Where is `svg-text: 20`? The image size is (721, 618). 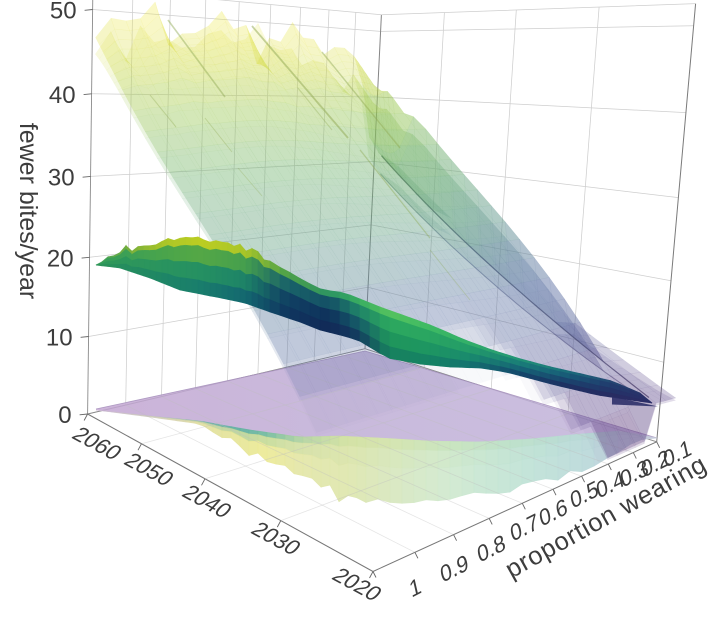 svg-text: 20 is located at coordinates (60, 258).